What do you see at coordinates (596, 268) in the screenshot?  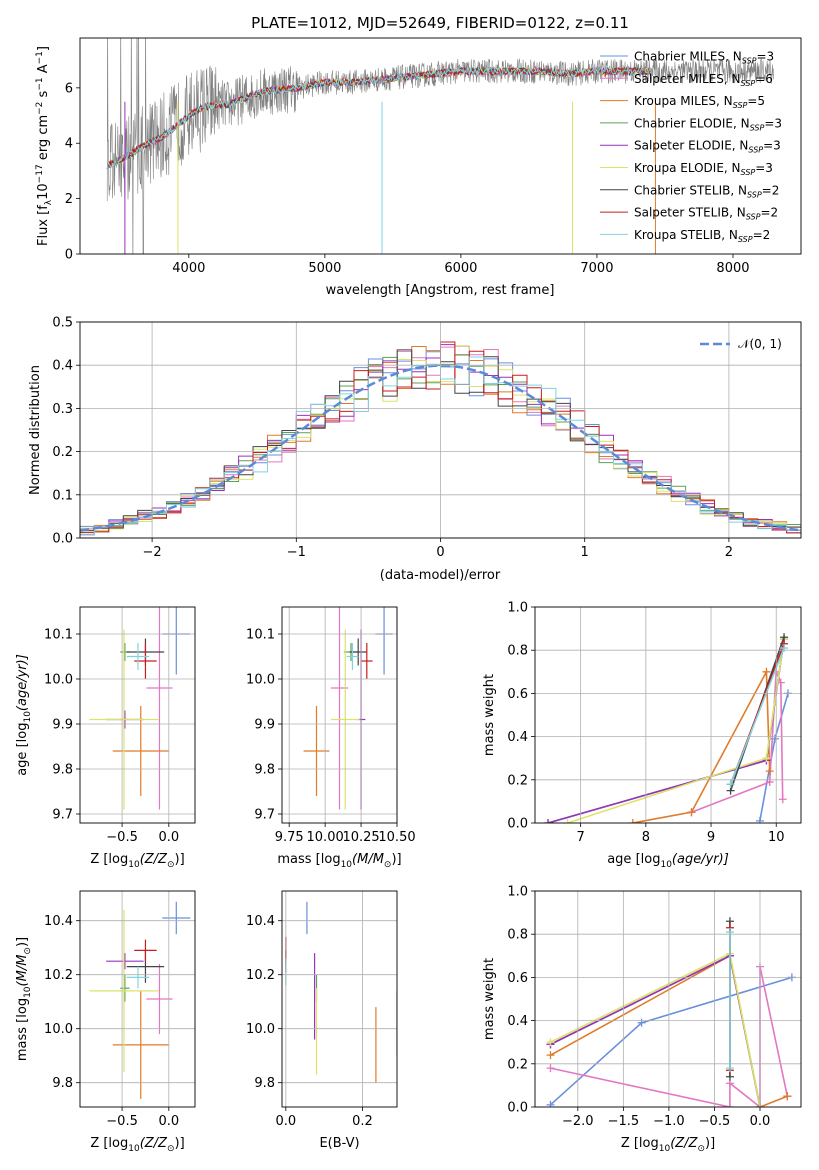 I see `x-tick-label: 7000` at bounding box center [596, 268].